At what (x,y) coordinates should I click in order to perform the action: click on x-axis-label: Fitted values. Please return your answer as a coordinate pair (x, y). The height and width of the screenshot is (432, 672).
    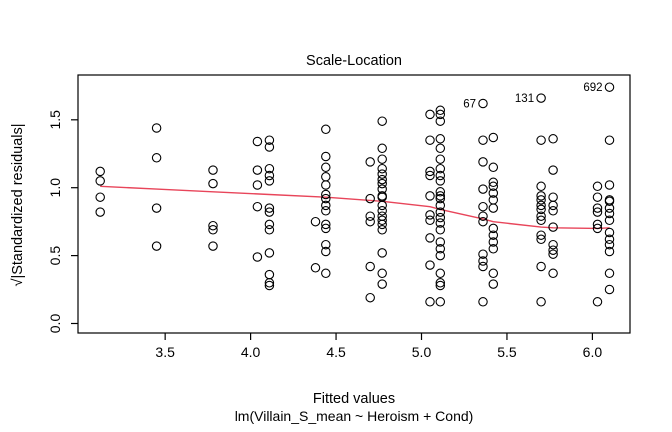
    Looking at the image, I should click on (354, 399).